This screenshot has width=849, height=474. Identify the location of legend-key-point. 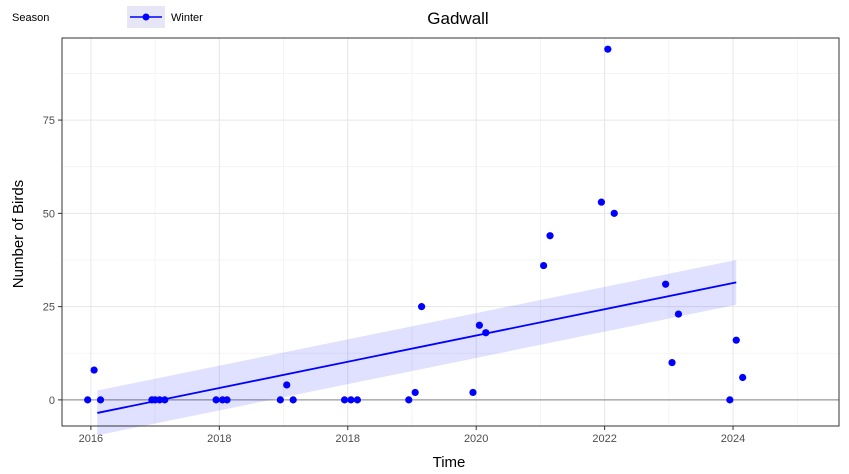
(146, 17).